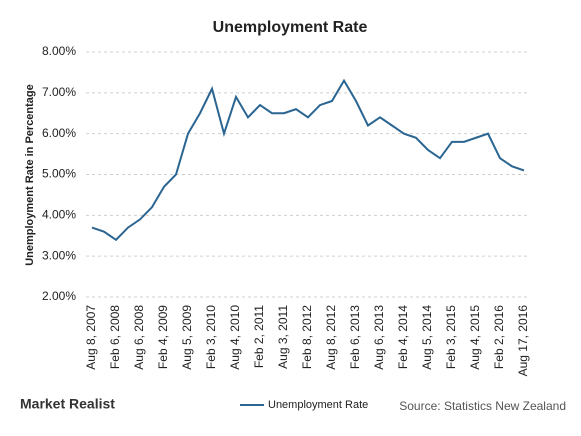  Describe the element at coordinates (523, 341) in the screenshot. I see `x-tick-label: Aug 17, 2016` at that location.